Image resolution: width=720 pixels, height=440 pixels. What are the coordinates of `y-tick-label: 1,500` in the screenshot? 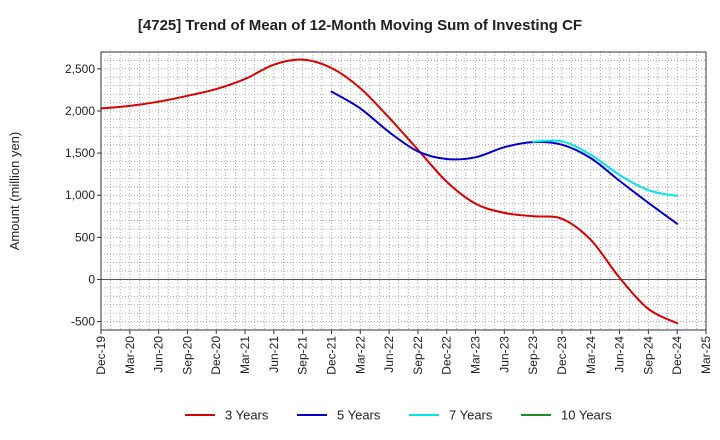 It's located at (80, 153).